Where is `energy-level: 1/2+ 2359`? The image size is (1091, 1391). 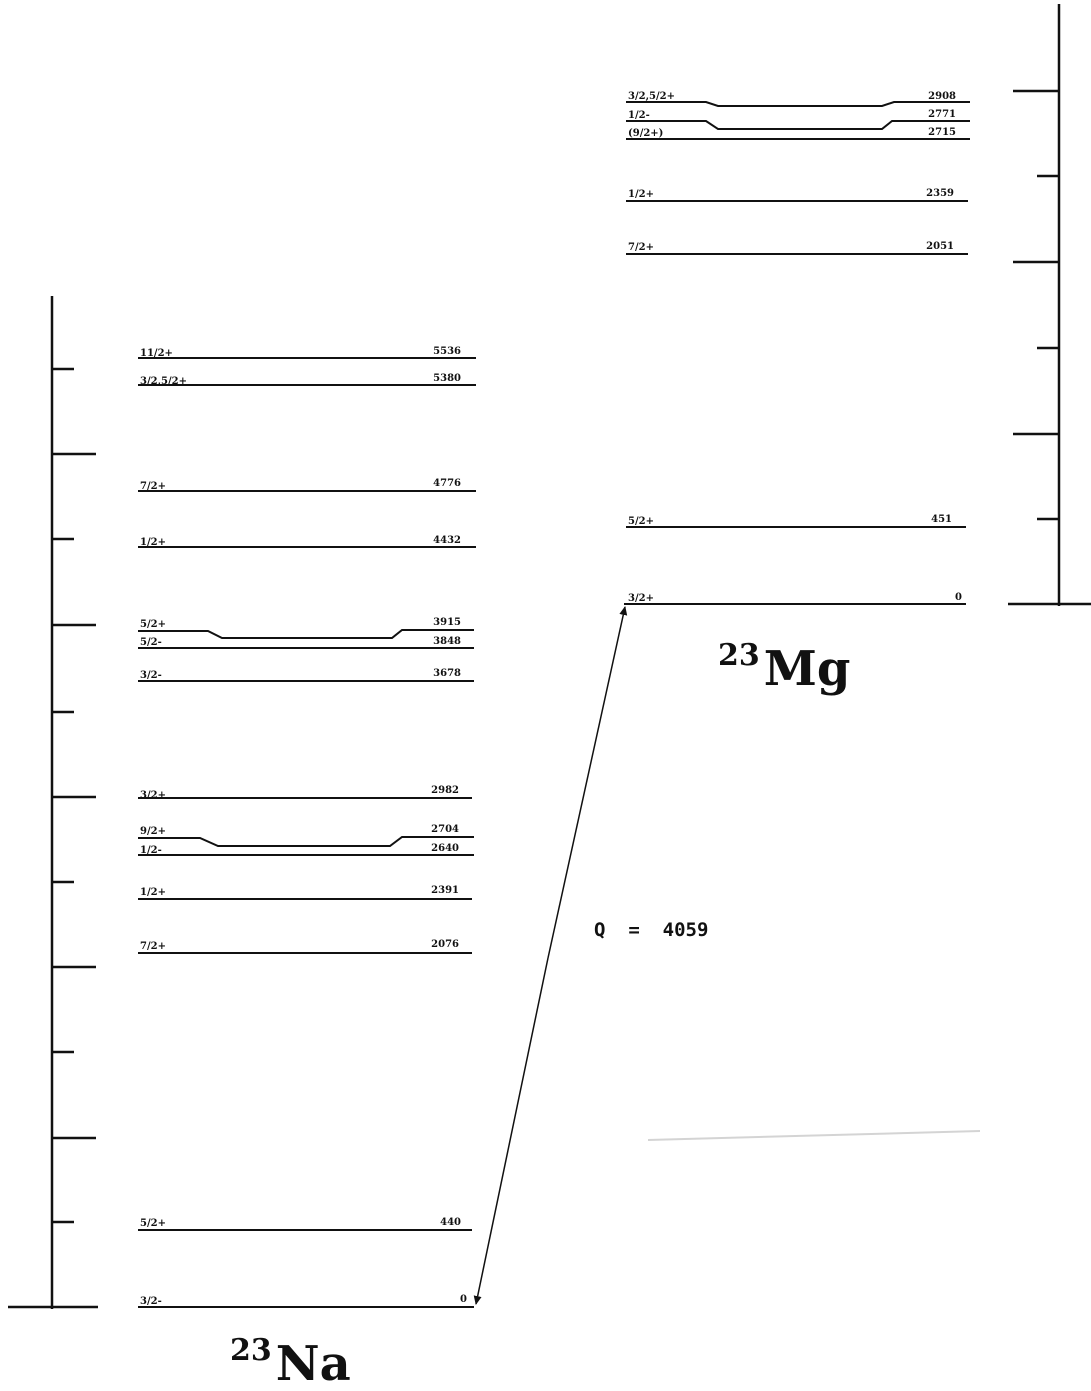 energy-level: 1/2+ 2359 is located at coordinates (797, 195).